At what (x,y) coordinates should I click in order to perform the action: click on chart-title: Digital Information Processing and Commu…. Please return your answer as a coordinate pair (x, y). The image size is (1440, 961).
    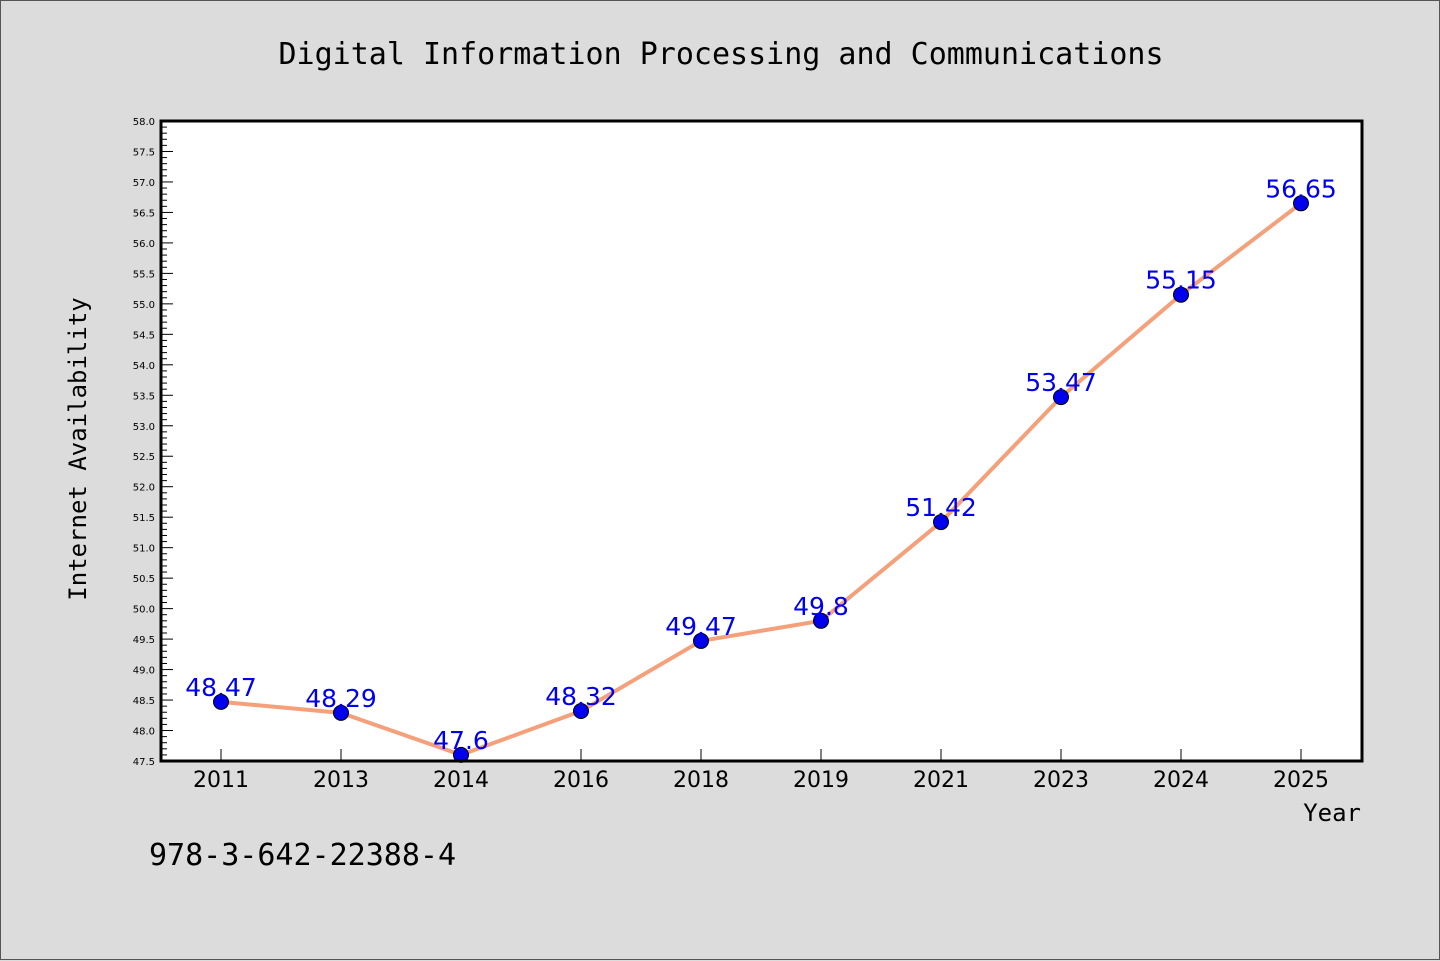
    Looking at the image, I should click on (720, 54).